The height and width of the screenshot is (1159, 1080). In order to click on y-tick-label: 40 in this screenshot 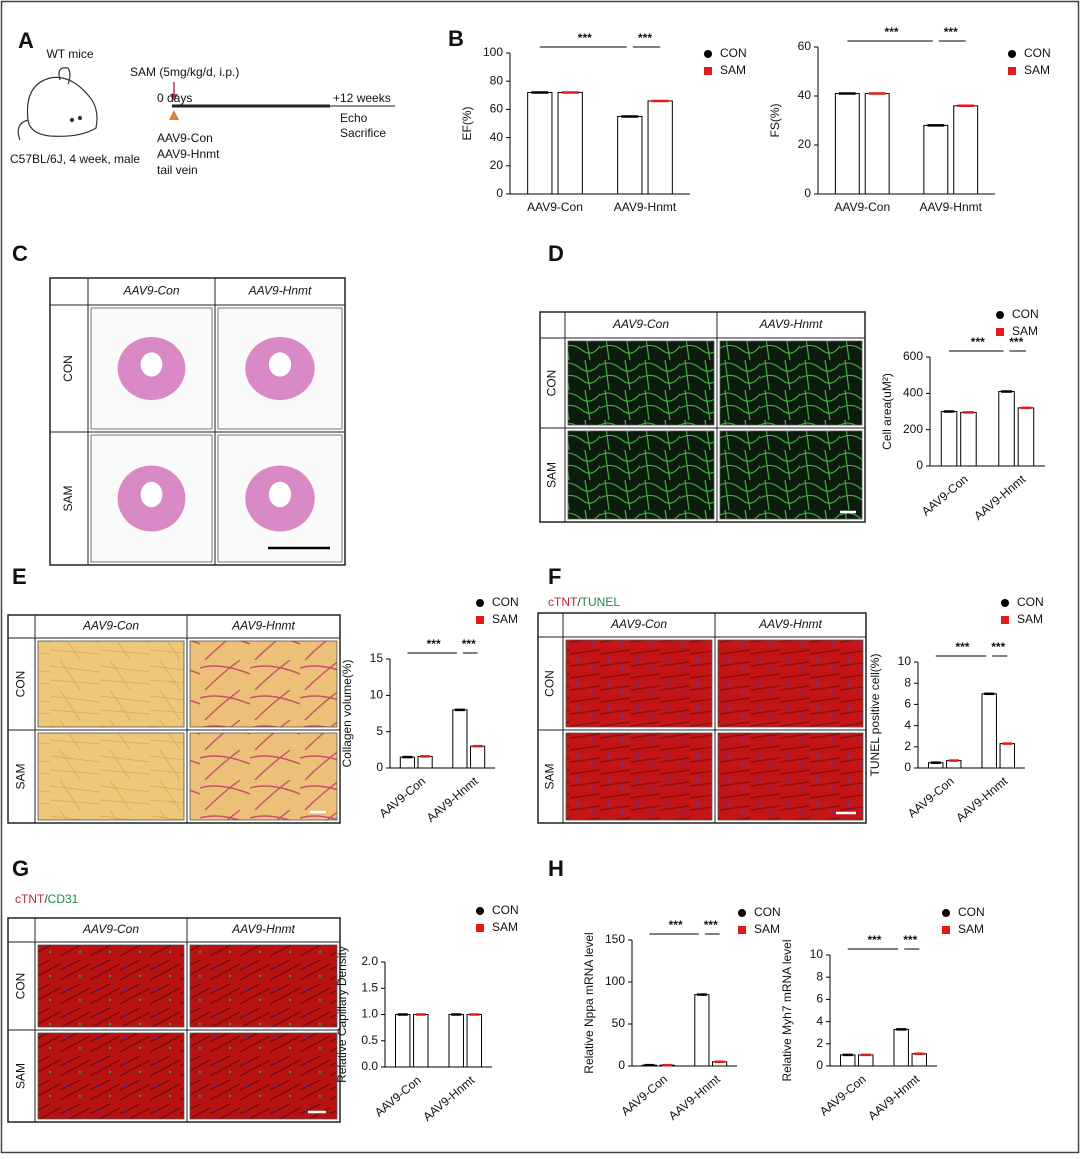, I will do `click(497, 137)`.